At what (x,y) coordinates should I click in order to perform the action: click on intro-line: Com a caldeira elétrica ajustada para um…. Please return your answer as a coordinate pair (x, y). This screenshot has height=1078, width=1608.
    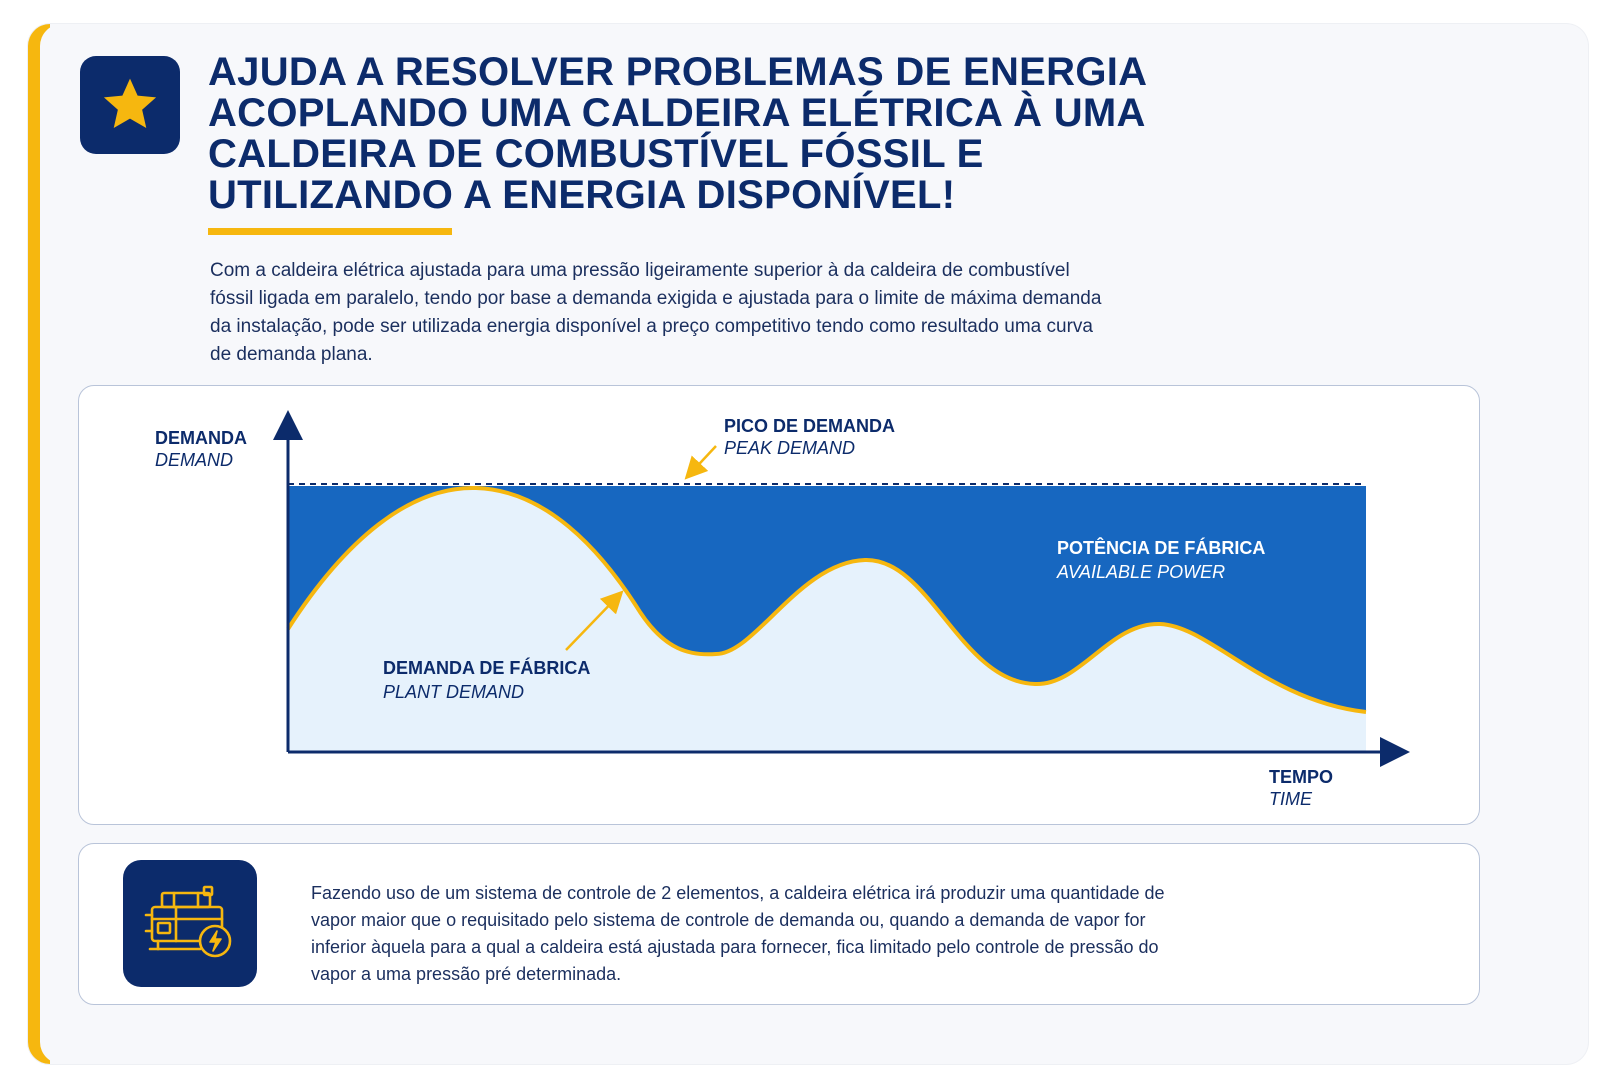
    Looking at the image, I should click on (640, 270).